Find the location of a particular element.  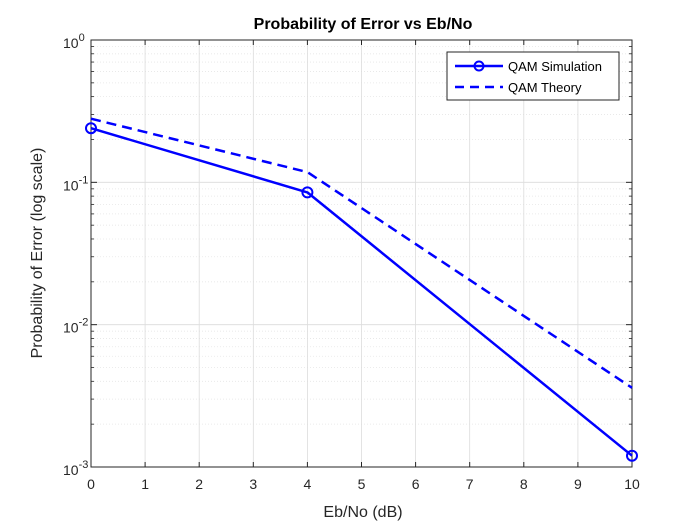

x-tick-label: 2 is located at coordinates (199, 484).